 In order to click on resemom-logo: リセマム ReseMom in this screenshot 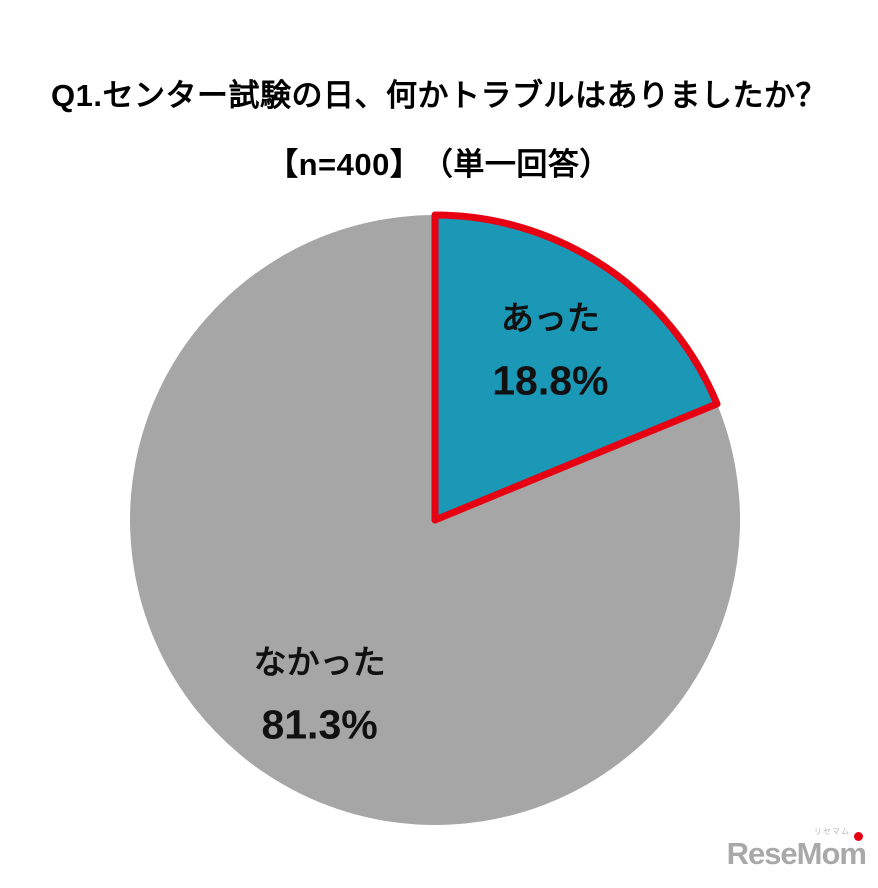, I will do `click(796, 854)`.